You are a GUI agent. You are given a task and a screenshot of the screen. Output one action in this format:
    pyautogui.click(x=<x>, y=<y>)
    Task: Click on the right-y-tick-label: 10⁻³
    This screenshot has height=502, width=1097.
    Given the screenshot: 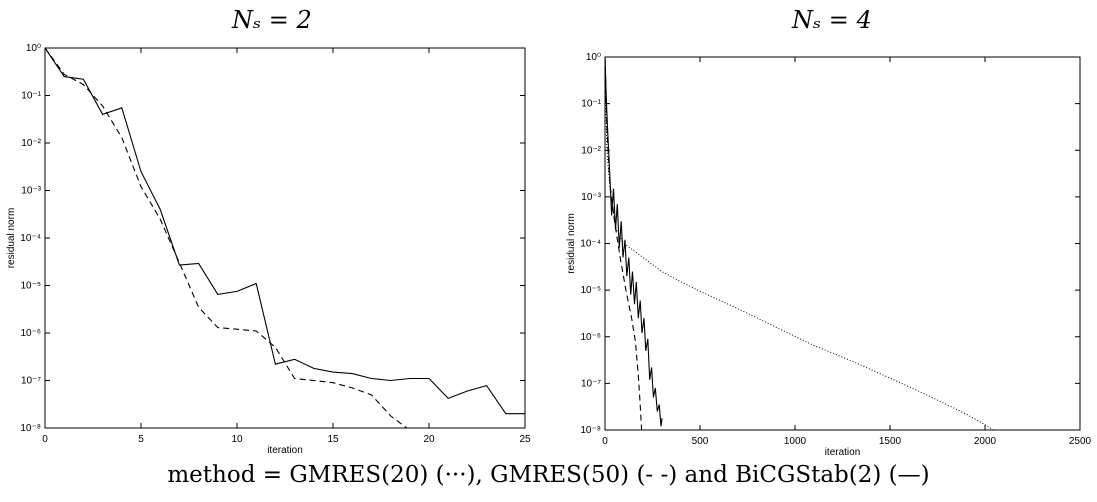 What is the action you would take?
    pyautogui.click(x=591, y=197)
    